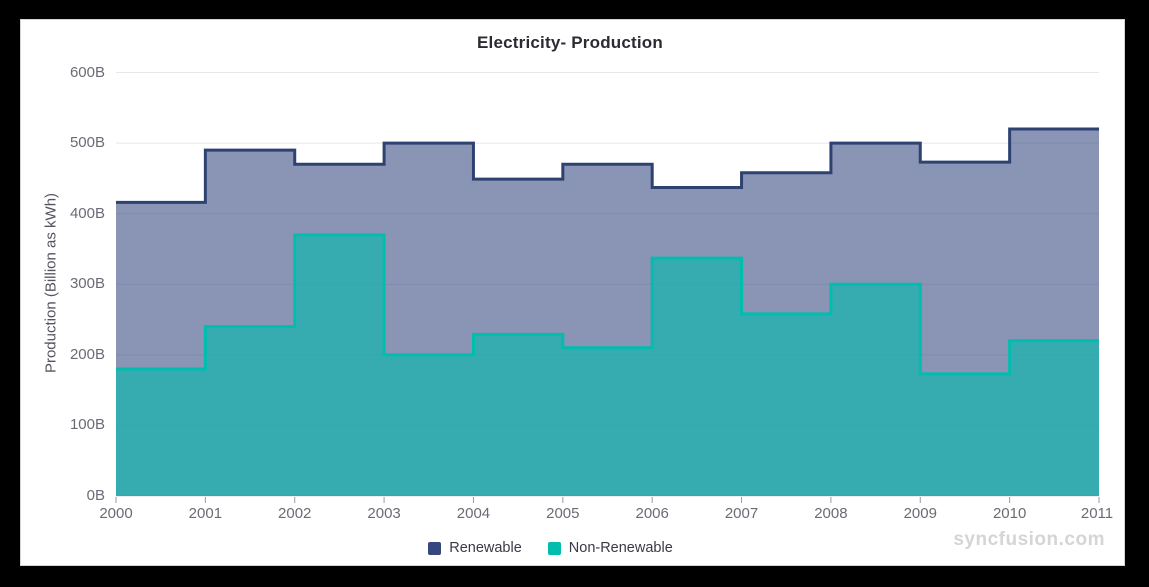 Image resolution: width=1149 pixels, height=587 pixels. I want to click on legend-item-non-renewable: Non-Renewable, so click(610, 548).